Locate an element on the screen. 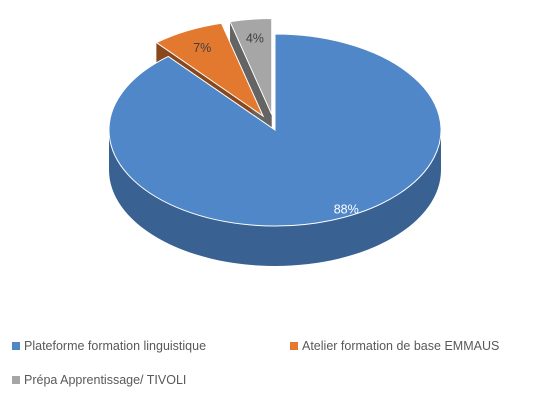  legend-swatch-prepa is located at coordinates (16, 379).